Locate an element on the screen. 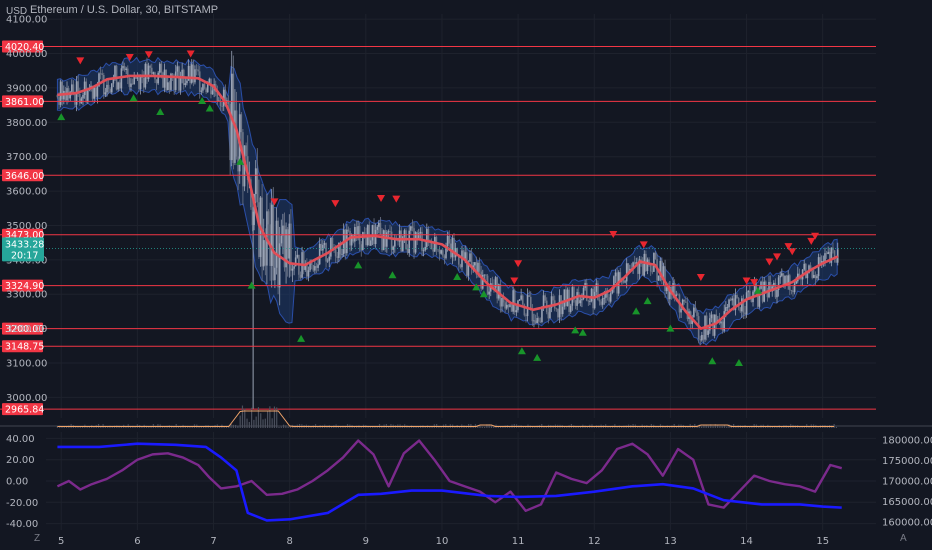 This screenshot has width=932, height=550. zoom-reset-button: Z is located at coordinates (37, 538).